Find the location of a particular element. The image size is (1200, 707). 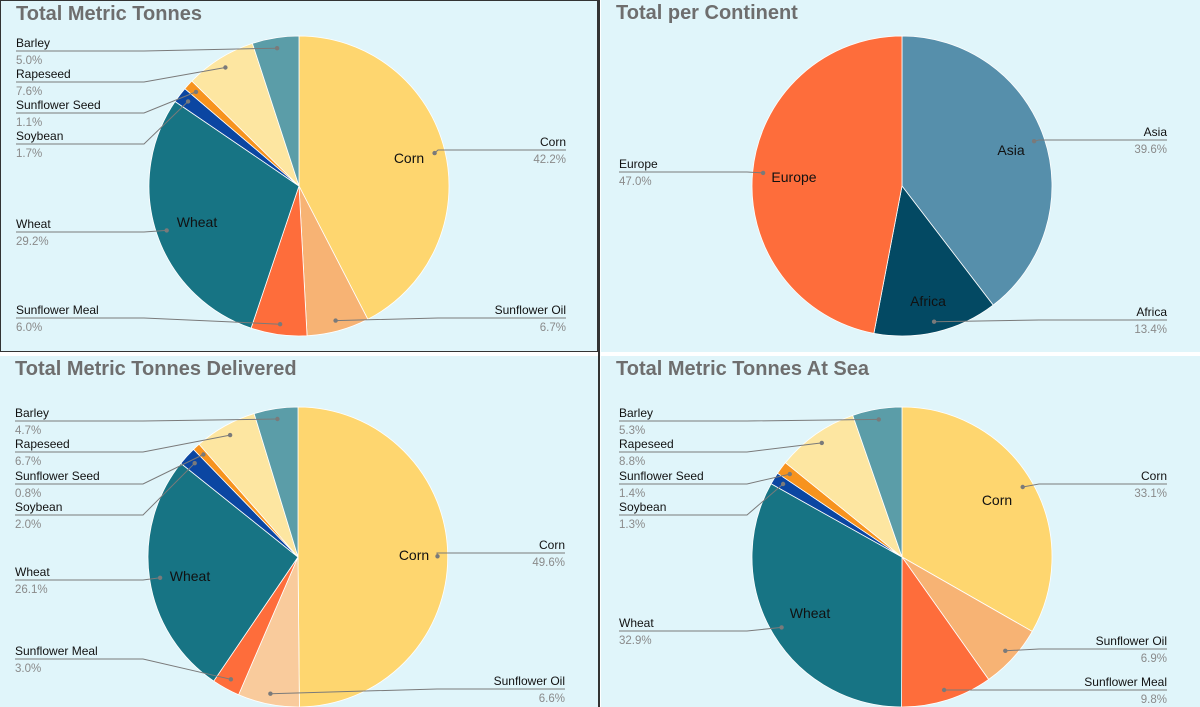

slice-percent-sunflower-meal: 6.0% is located at coordinates (29, 328).